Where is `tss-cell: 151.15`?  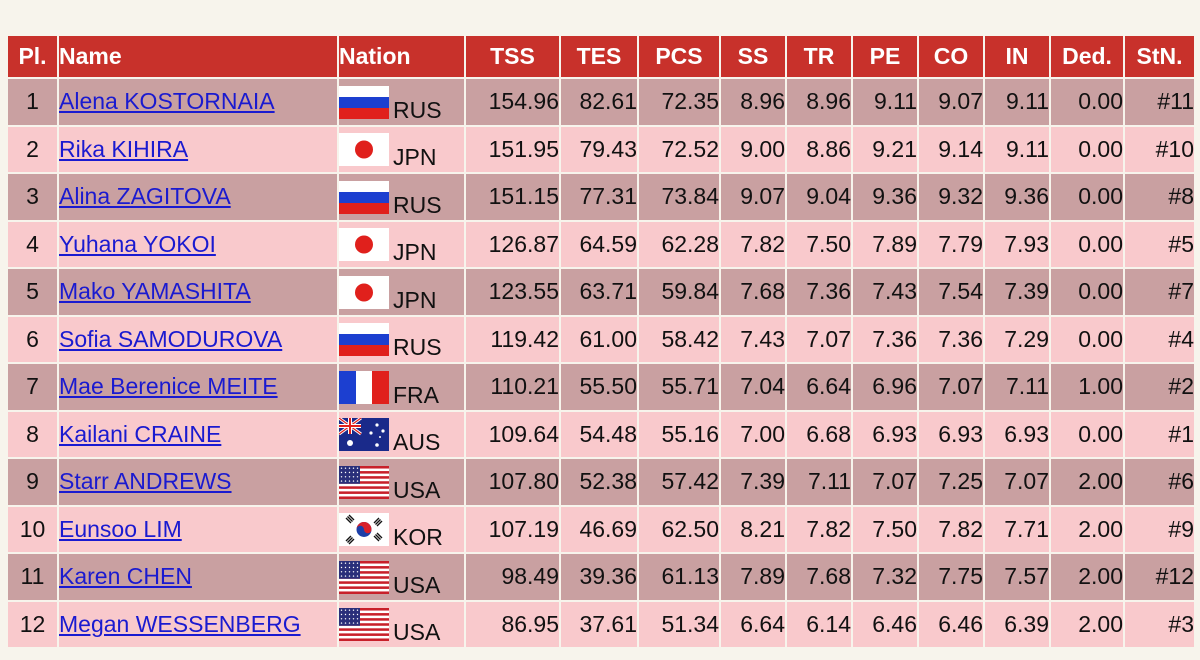
tss-cell: 151.15 is located at coordinates (512, 197).